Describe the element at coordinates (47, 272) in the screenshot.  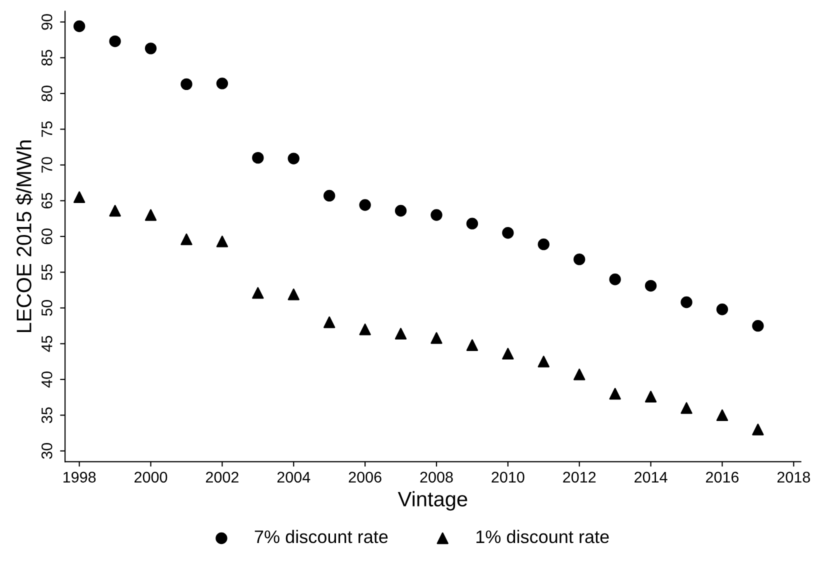
I see `y-tick-label: 55` at that location.